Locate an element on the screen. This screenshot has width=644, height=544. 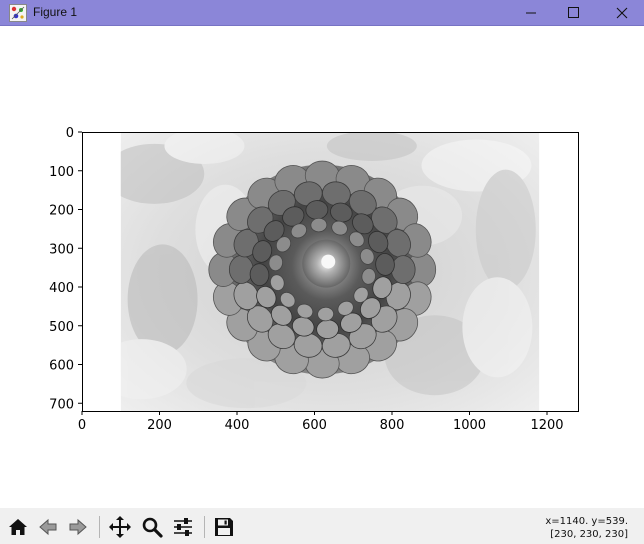
y-tick-label: 700 is located at coordinates (61, 404).